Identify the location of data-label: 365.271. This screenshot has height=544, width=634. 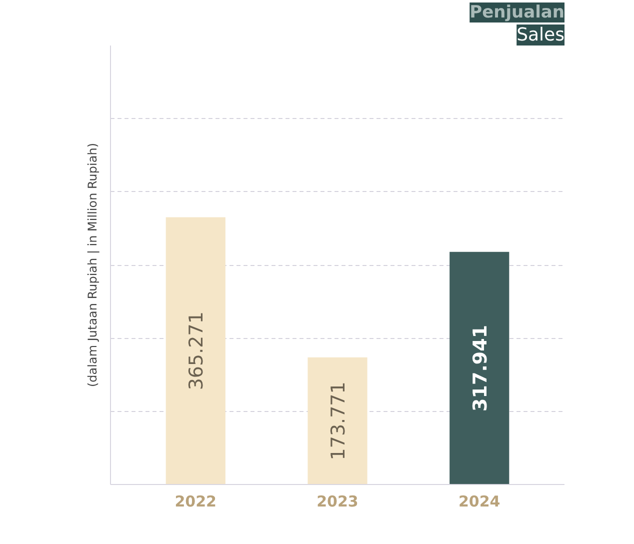
(197, 351).